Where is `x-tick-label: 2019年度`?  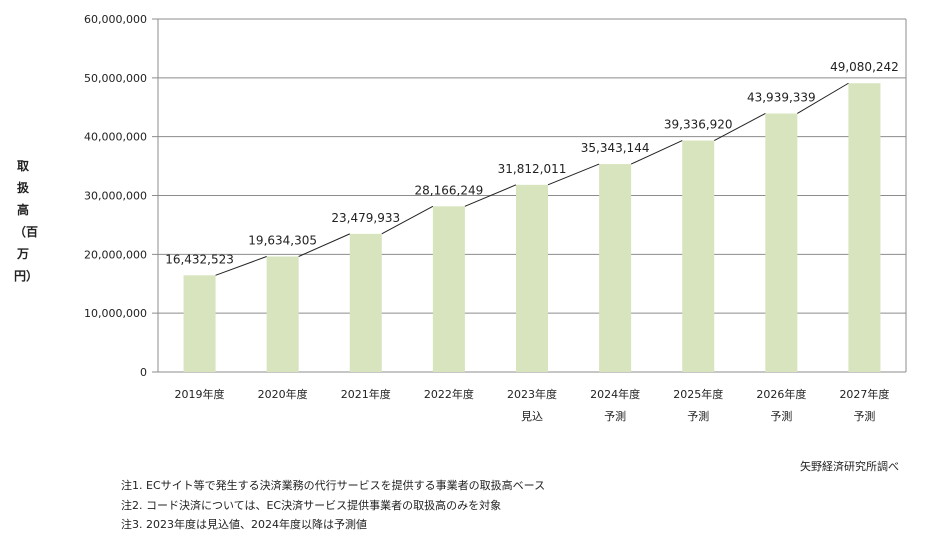 x-tick-label: 2019年度 is located at coordinates (200, 394).